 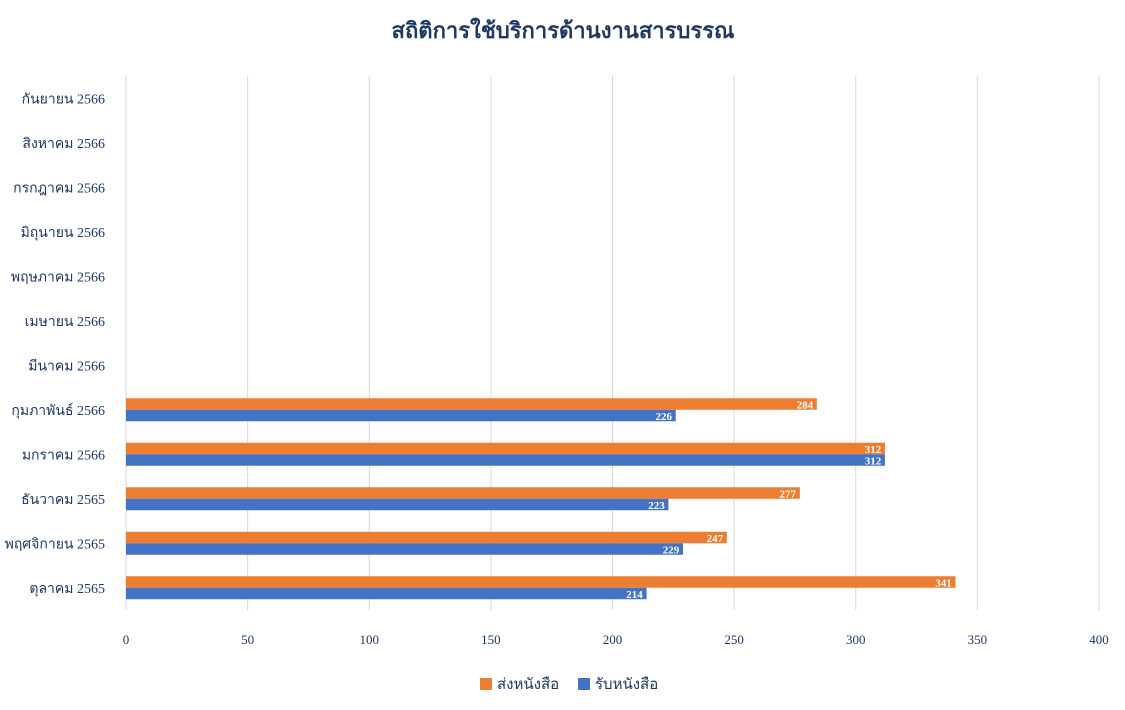 I want to click on category-label-7: กุมภาพันธ์ 2566, so click(x=58, y=410).